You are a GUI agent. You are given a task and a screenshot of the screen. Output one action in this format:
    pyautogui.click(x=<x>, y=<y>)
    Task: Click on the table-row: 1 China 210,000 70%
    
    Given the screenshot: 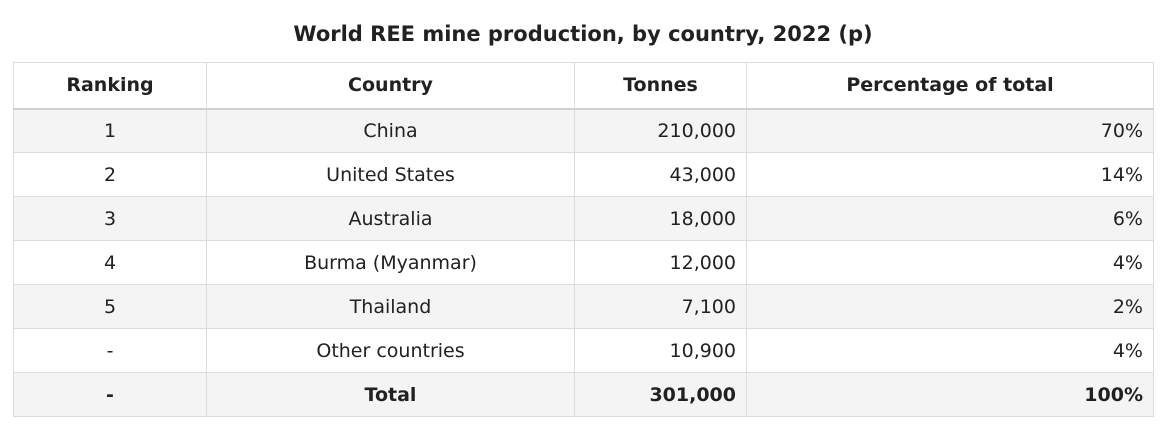 What is the action you would take?
    pyautogui.click(x=583, y=130)
    